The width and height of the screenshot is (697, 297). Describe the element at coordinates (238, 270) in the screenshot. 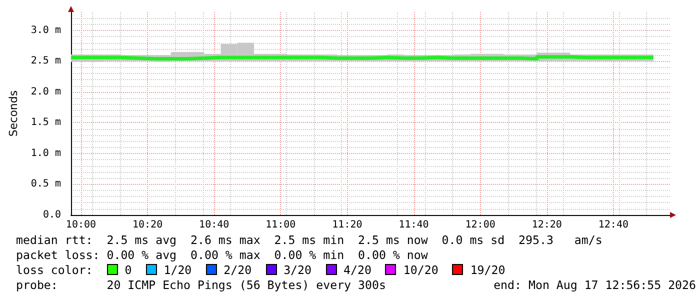

I see `text: 2/20` at that location.